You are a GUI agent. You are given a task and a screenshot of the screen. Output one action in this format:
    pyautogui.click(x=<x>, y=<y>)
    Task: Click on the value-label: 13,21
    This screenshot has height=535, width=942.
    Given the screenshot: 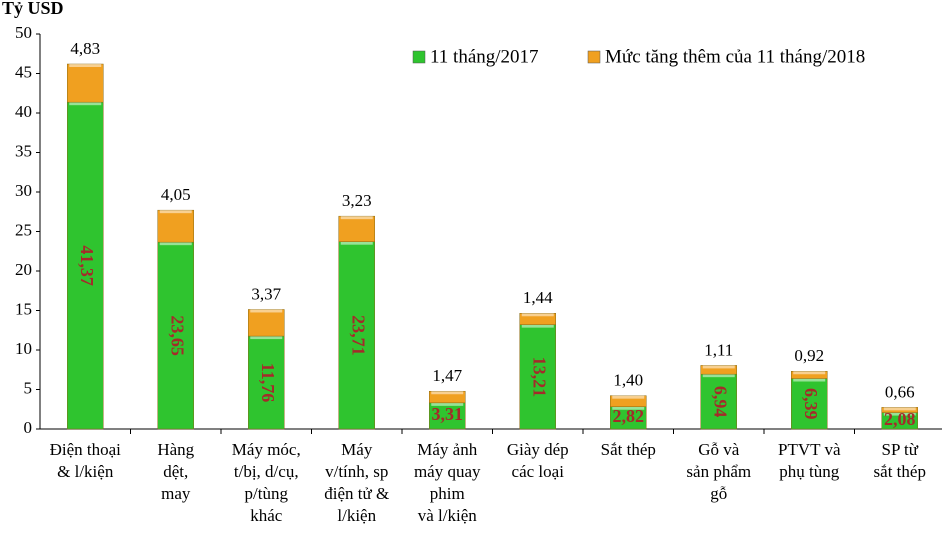 What is the action you would take?
    pyautogui.click(x=540, y=377)
    